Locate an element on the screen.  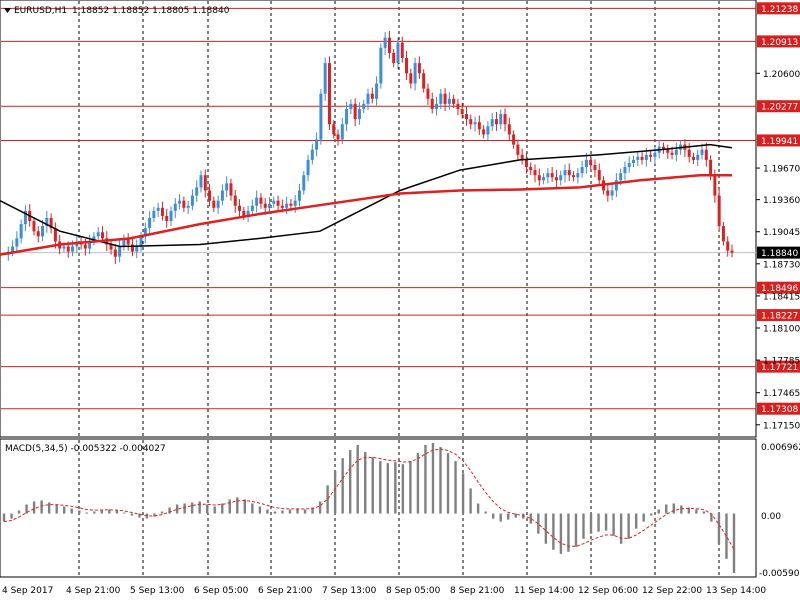
time-tick-label: 4 Sep 2017 is located at coordinates (27, 591).